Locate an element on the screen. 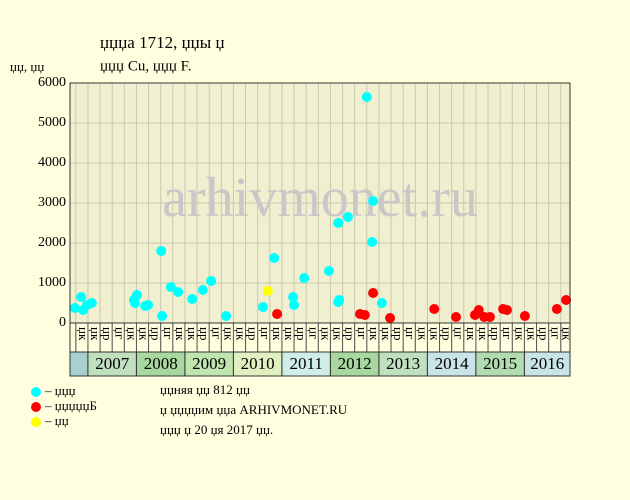  y-axis-label: џџ, џџ is located at coordinates (27, 66).